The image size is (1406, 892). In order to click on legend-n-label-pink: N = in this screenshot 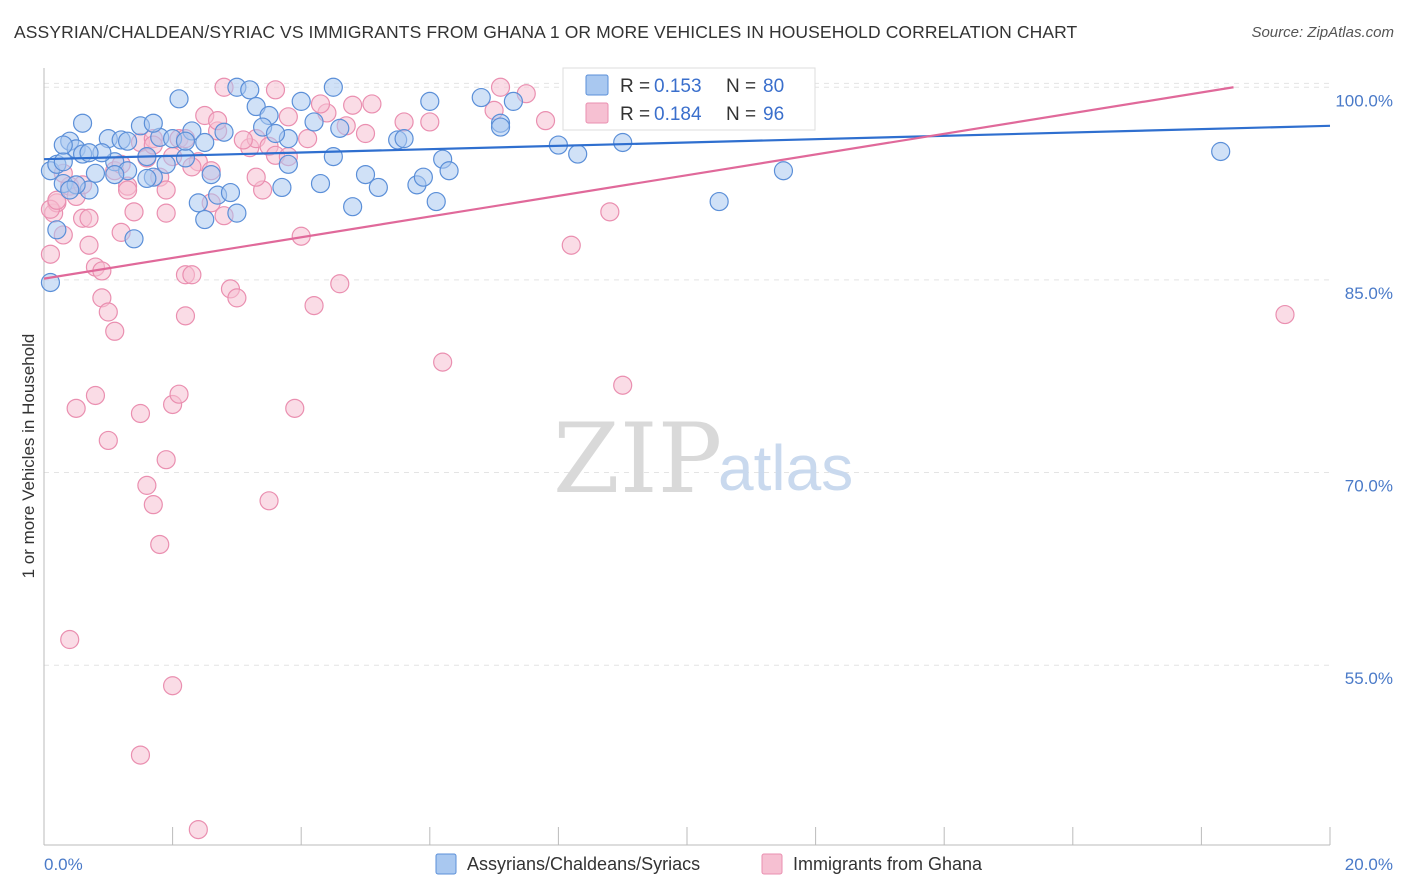, I will do `click(741, 114)`.